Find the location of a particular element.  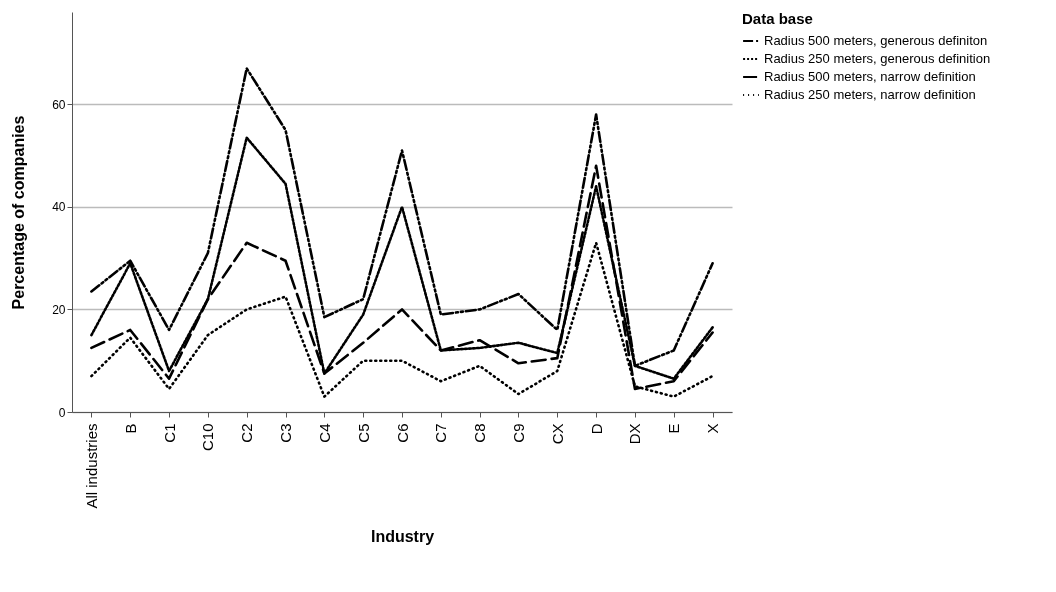

x-tick-label: CX is located at coordinates (557, 434).